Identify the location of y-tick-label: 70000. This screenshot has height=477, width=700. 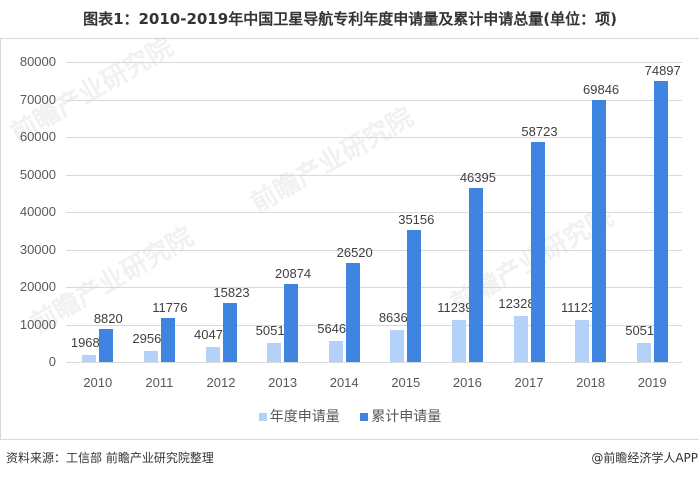
(37, 99).